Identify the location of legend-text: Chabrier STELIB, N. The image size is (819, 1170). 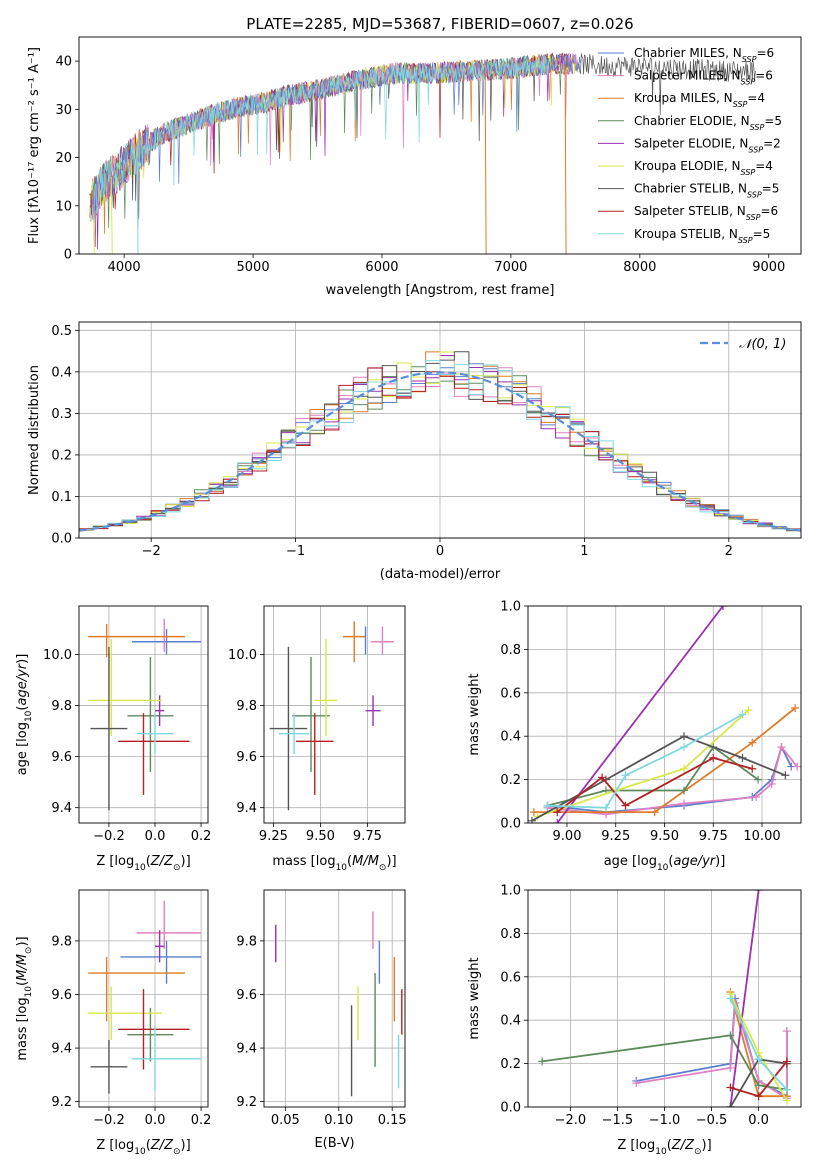
(690, 189).